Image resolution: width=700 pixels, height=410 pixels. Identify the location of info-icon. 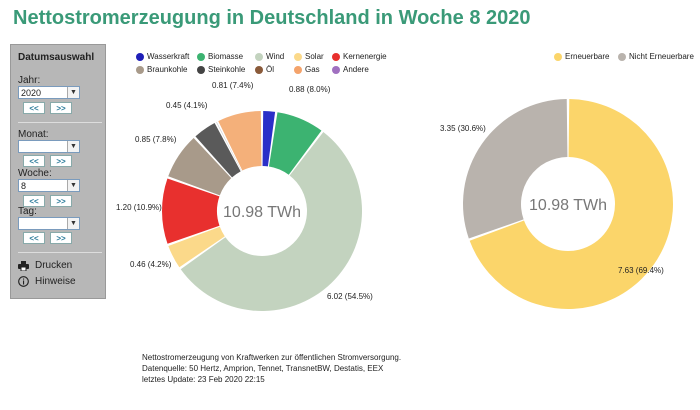
(23, 281).